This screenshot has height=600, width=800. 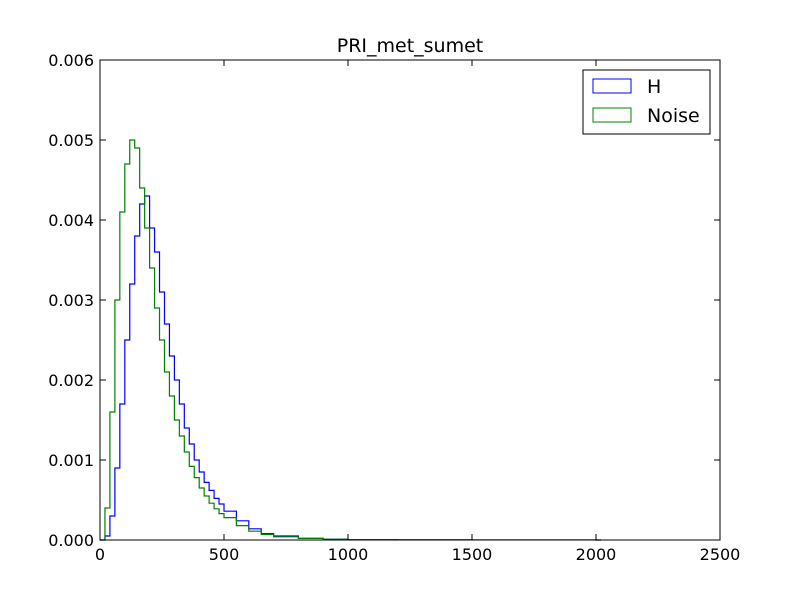 What do you see at coordinates (71, 540) in the screenshot?
I see `y-tick-label: 0.000` at bounding box center [71, 540].